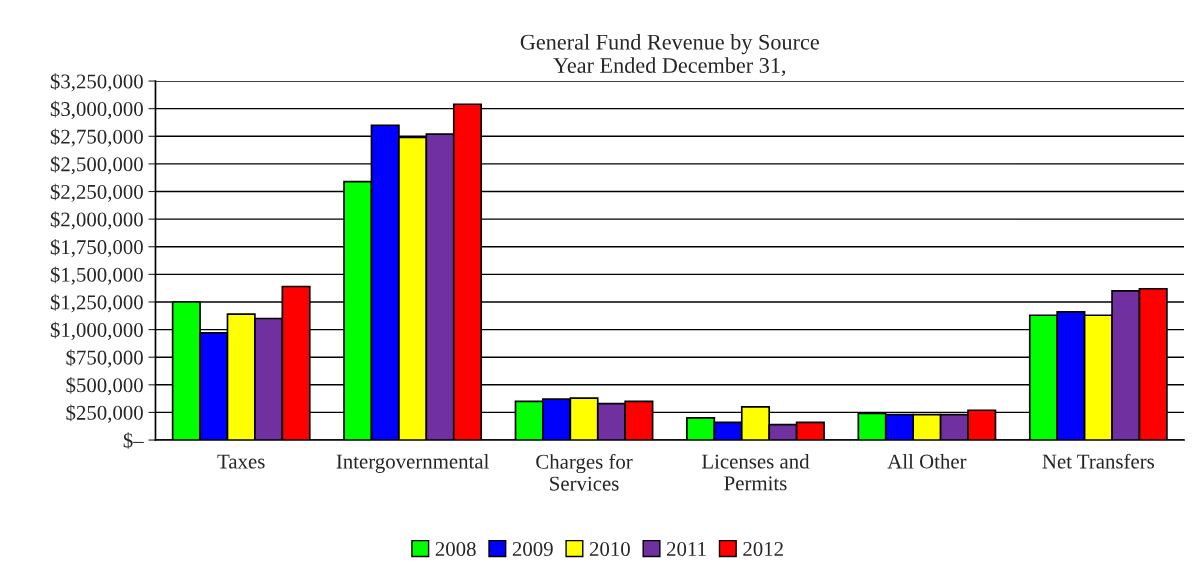  Describe the element at coordinates (669, 55) in the screenshot. I see `chart-title: General Fund Revenue by Source Year Ended December 31,` at that location.